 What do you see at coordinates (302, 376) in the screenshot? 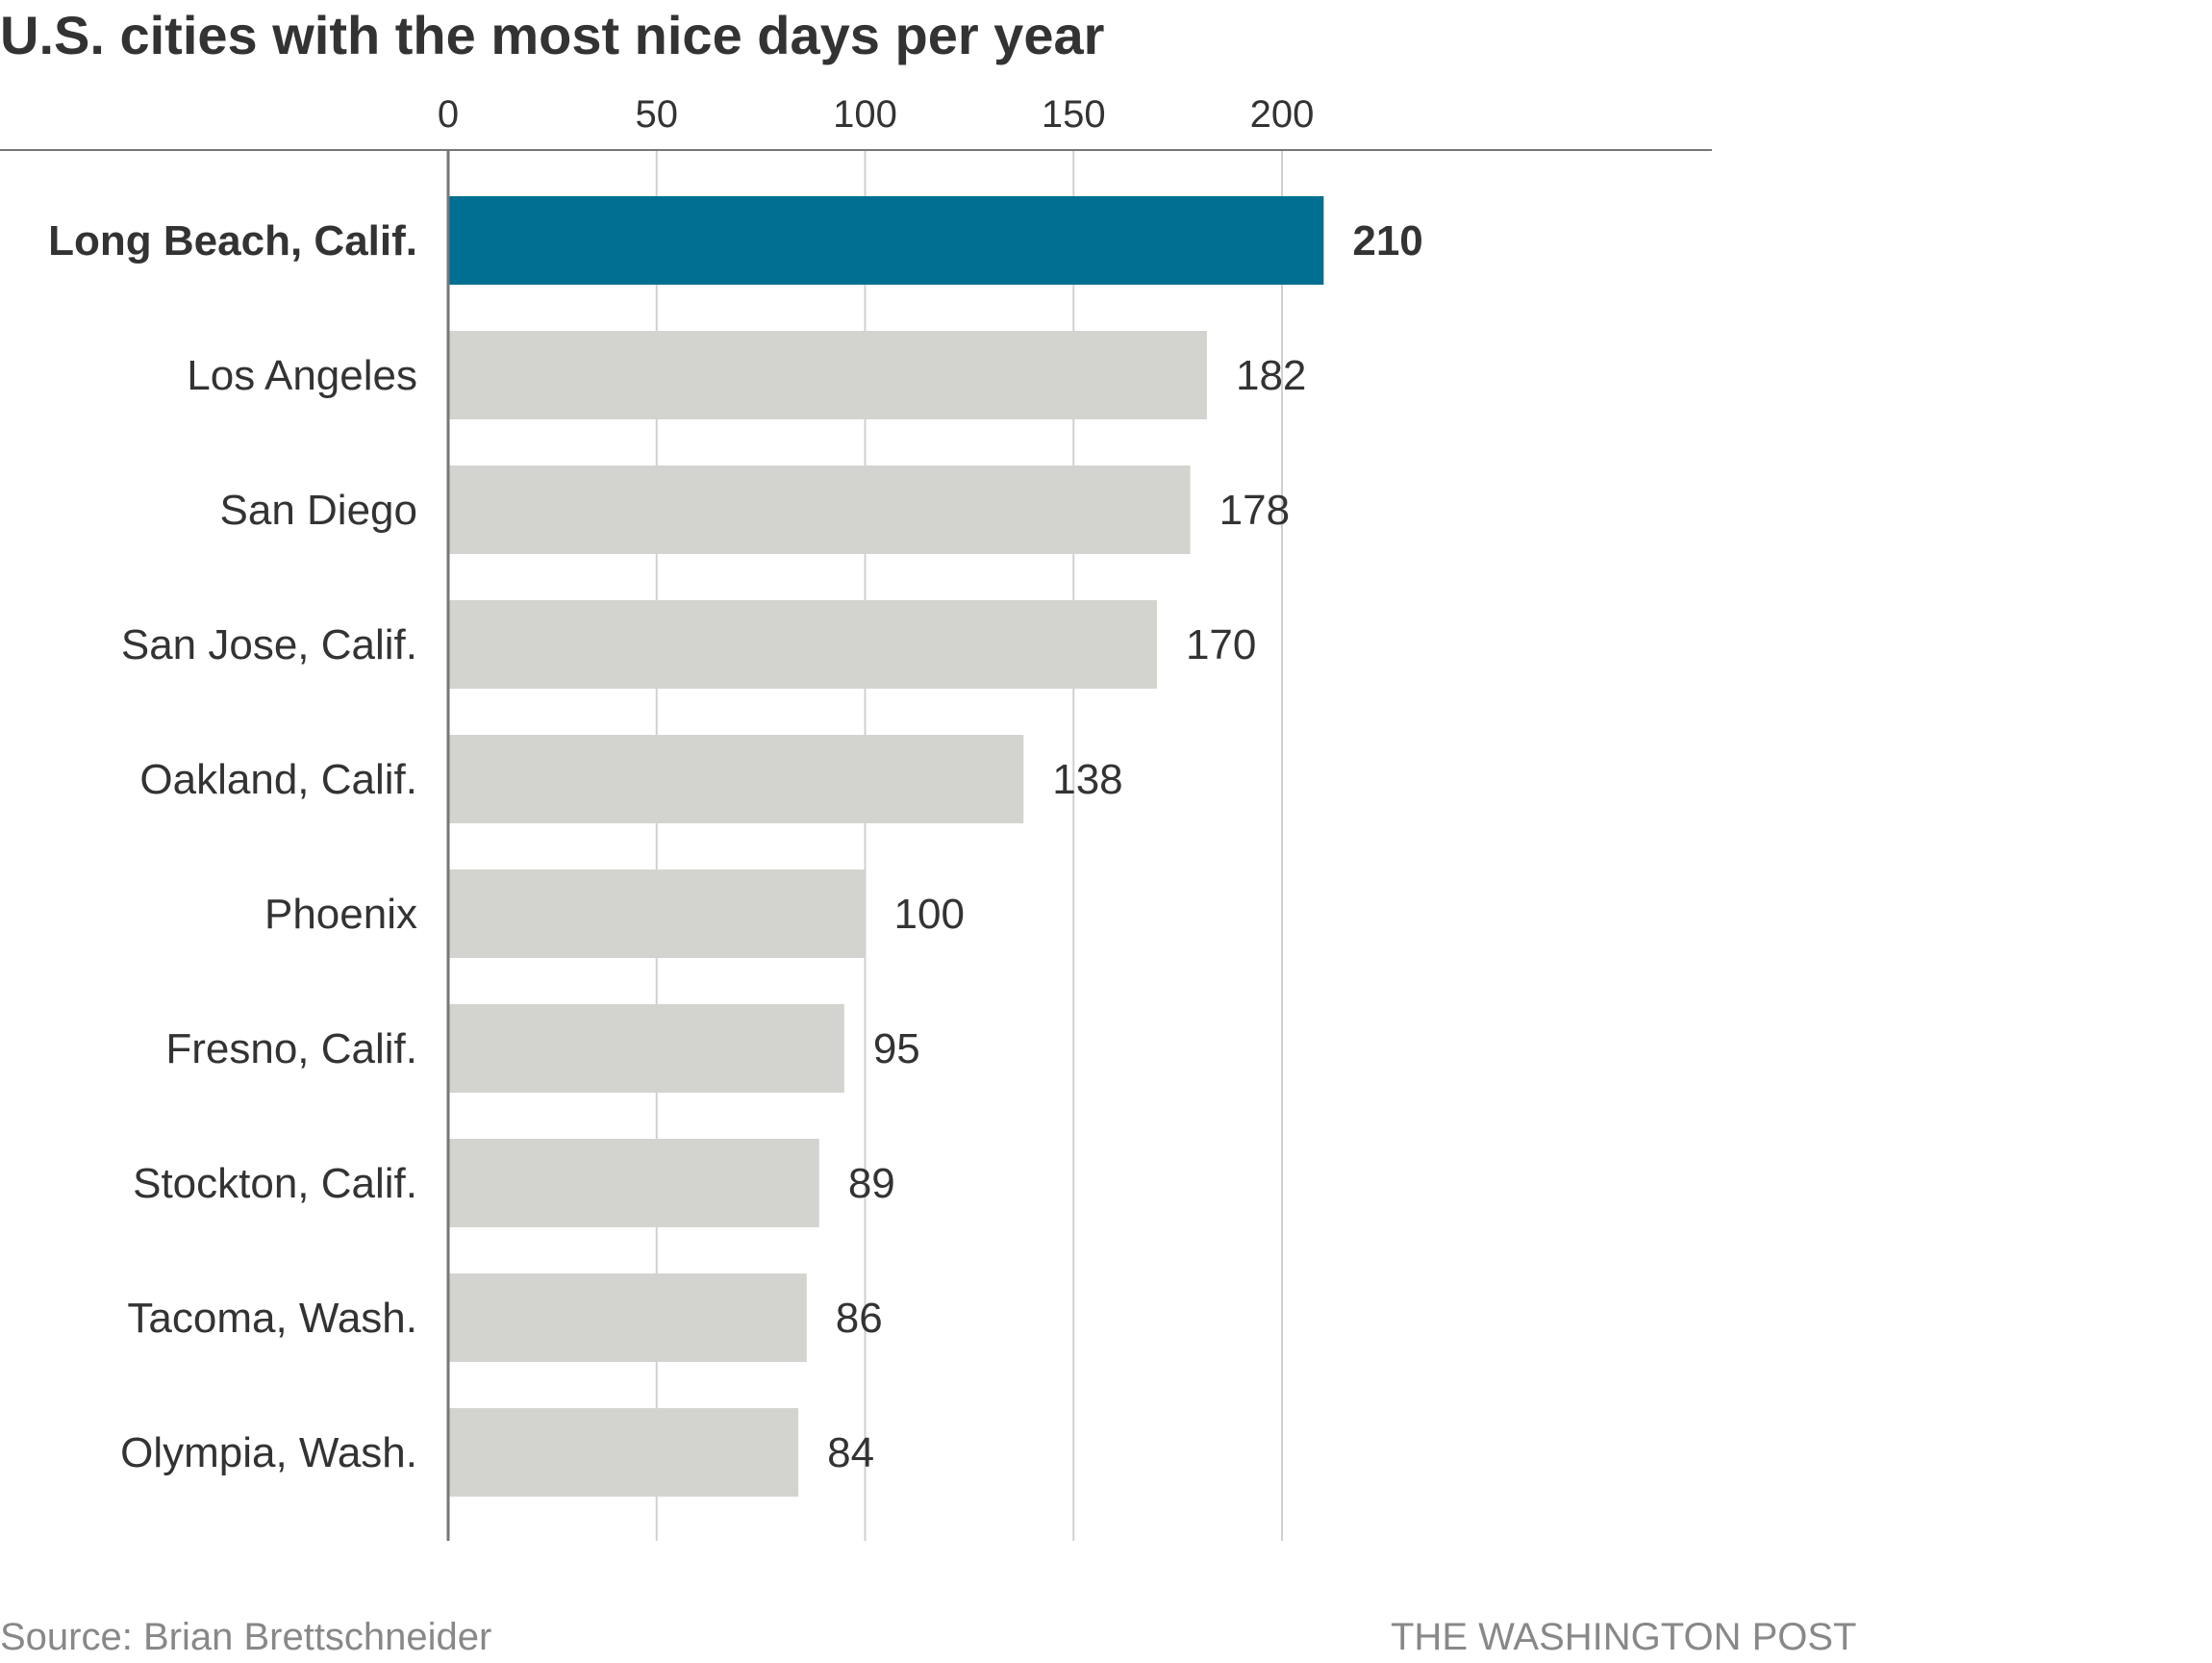
I see `category-label-1: Los Angeles` at bounding box center [302, 376].